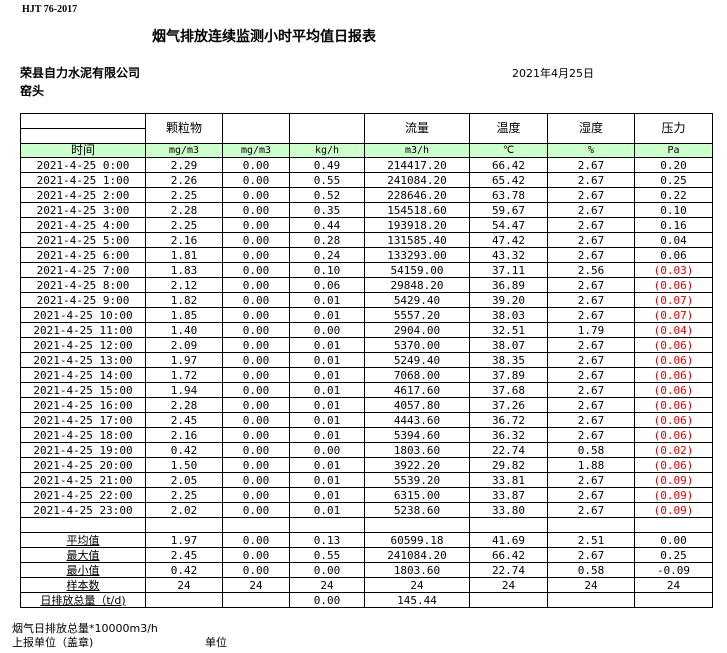 This screenshot has height=653, width=727. What do you see at coordinates (417, 240) in the screenshot?
I see `value-cell: 131585.40` at bounding box center [417, 240].